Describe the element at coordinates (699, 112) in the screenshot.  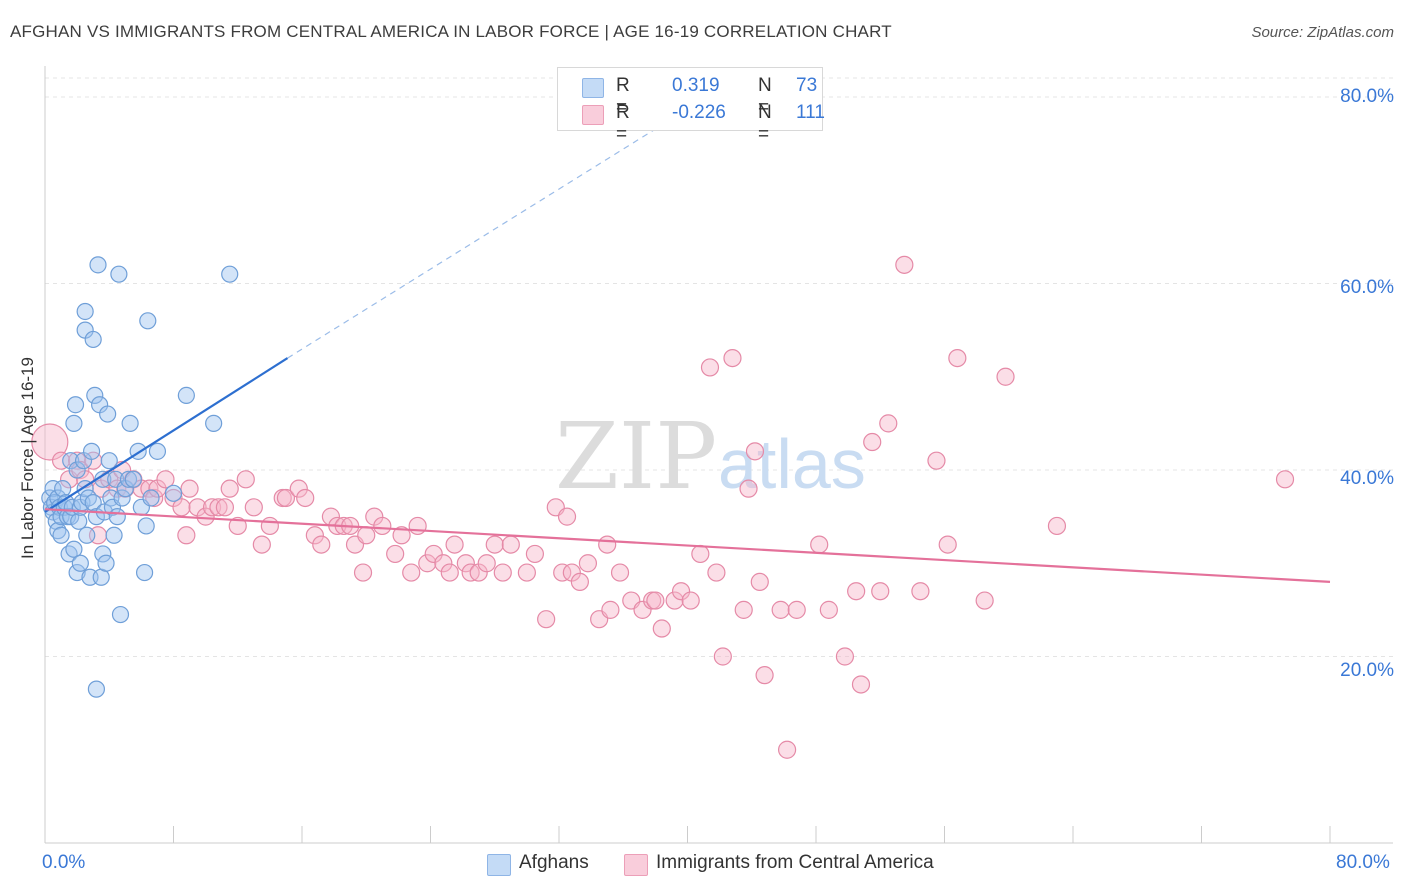
I see `legend-r-value: -0.226` at that location.